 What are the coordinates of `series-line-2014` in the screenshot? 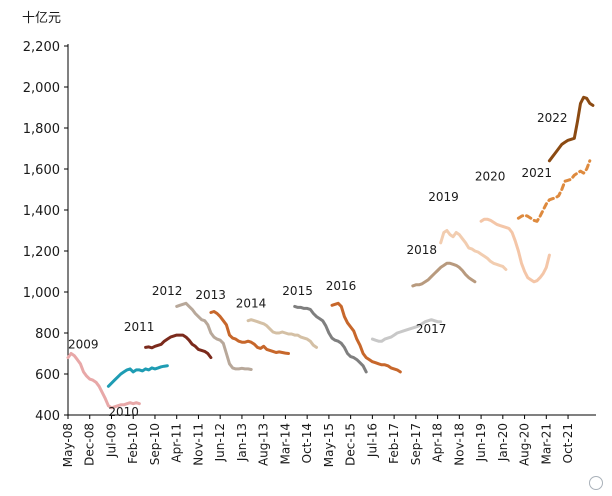 It's located at (282, 333).